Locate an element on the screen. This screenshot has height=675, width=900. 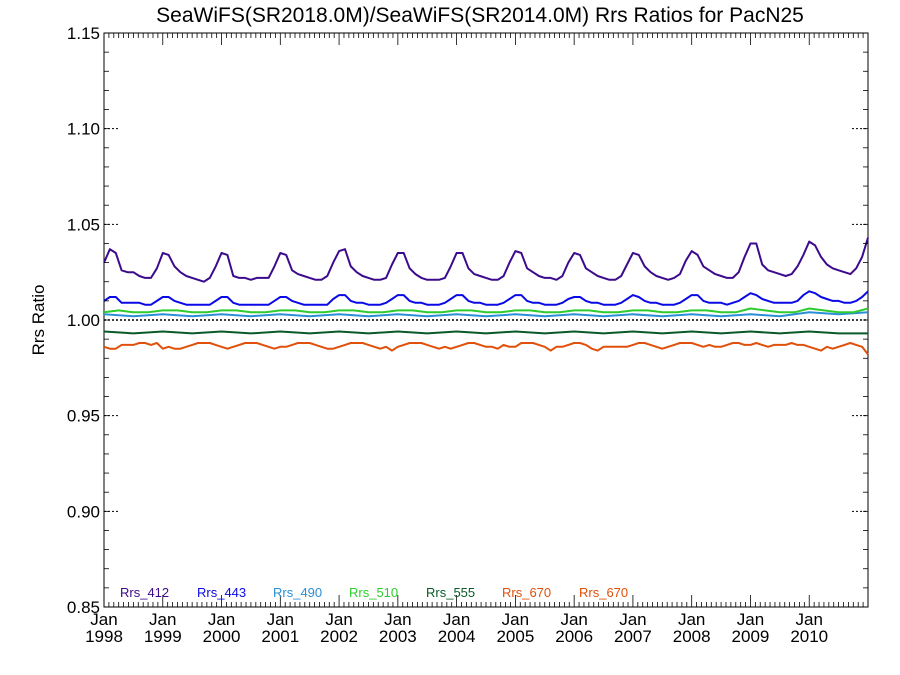
y-tick-label: 1.10 is located at coordinates (83, 129).